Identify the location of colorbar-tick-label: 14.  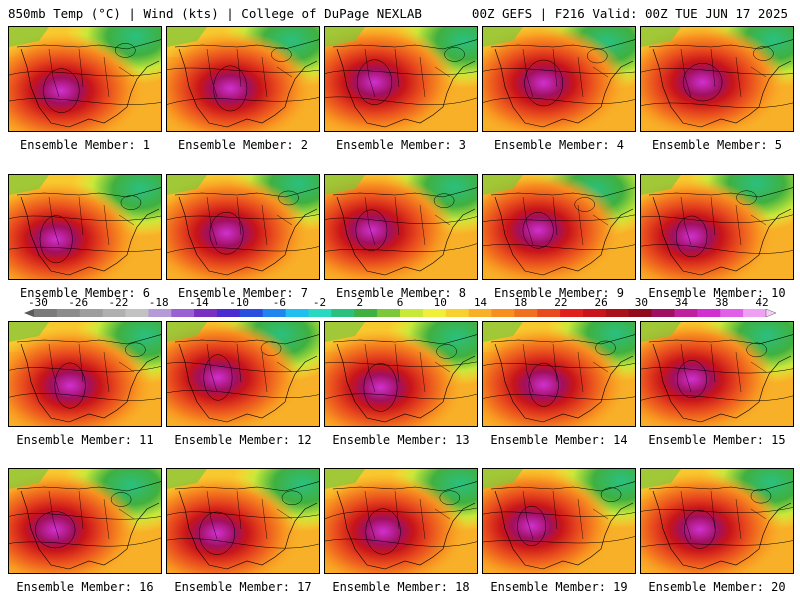
(480, 302).